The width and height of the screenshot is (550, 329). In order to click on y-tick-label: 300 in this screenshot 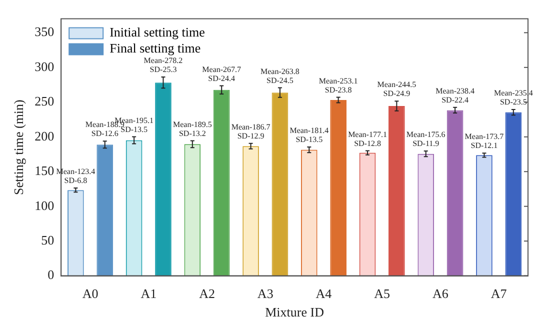, I will do `click(44, 66)`.